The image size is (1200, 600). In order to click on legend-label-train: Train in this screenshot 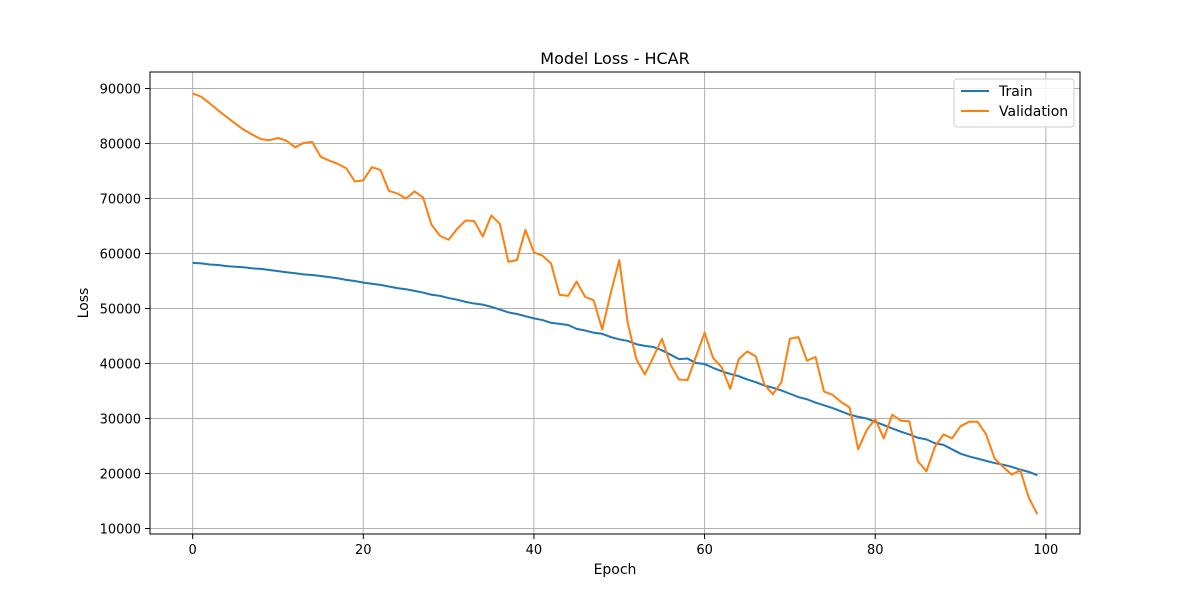, I will do `click(1015, 92)`.